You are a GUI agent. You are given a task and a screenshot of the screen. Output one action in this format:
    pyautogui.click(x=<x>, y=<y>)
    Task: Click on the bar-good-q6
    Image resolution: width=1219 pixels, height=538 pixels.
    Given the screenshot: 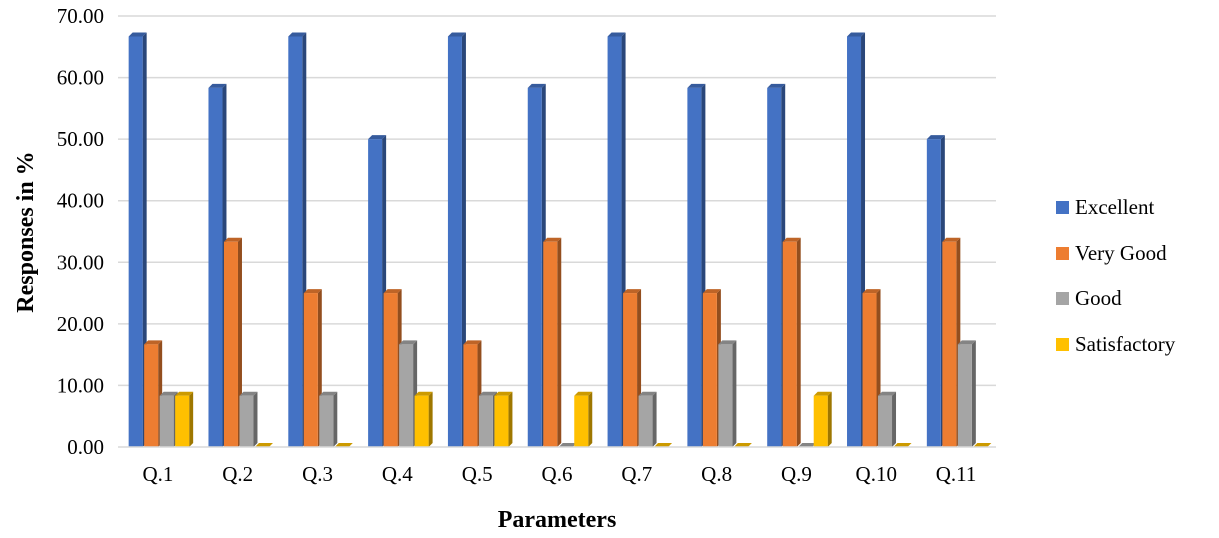 What is the action you would take?
    pyautogui.click(x=567, y=445)
    